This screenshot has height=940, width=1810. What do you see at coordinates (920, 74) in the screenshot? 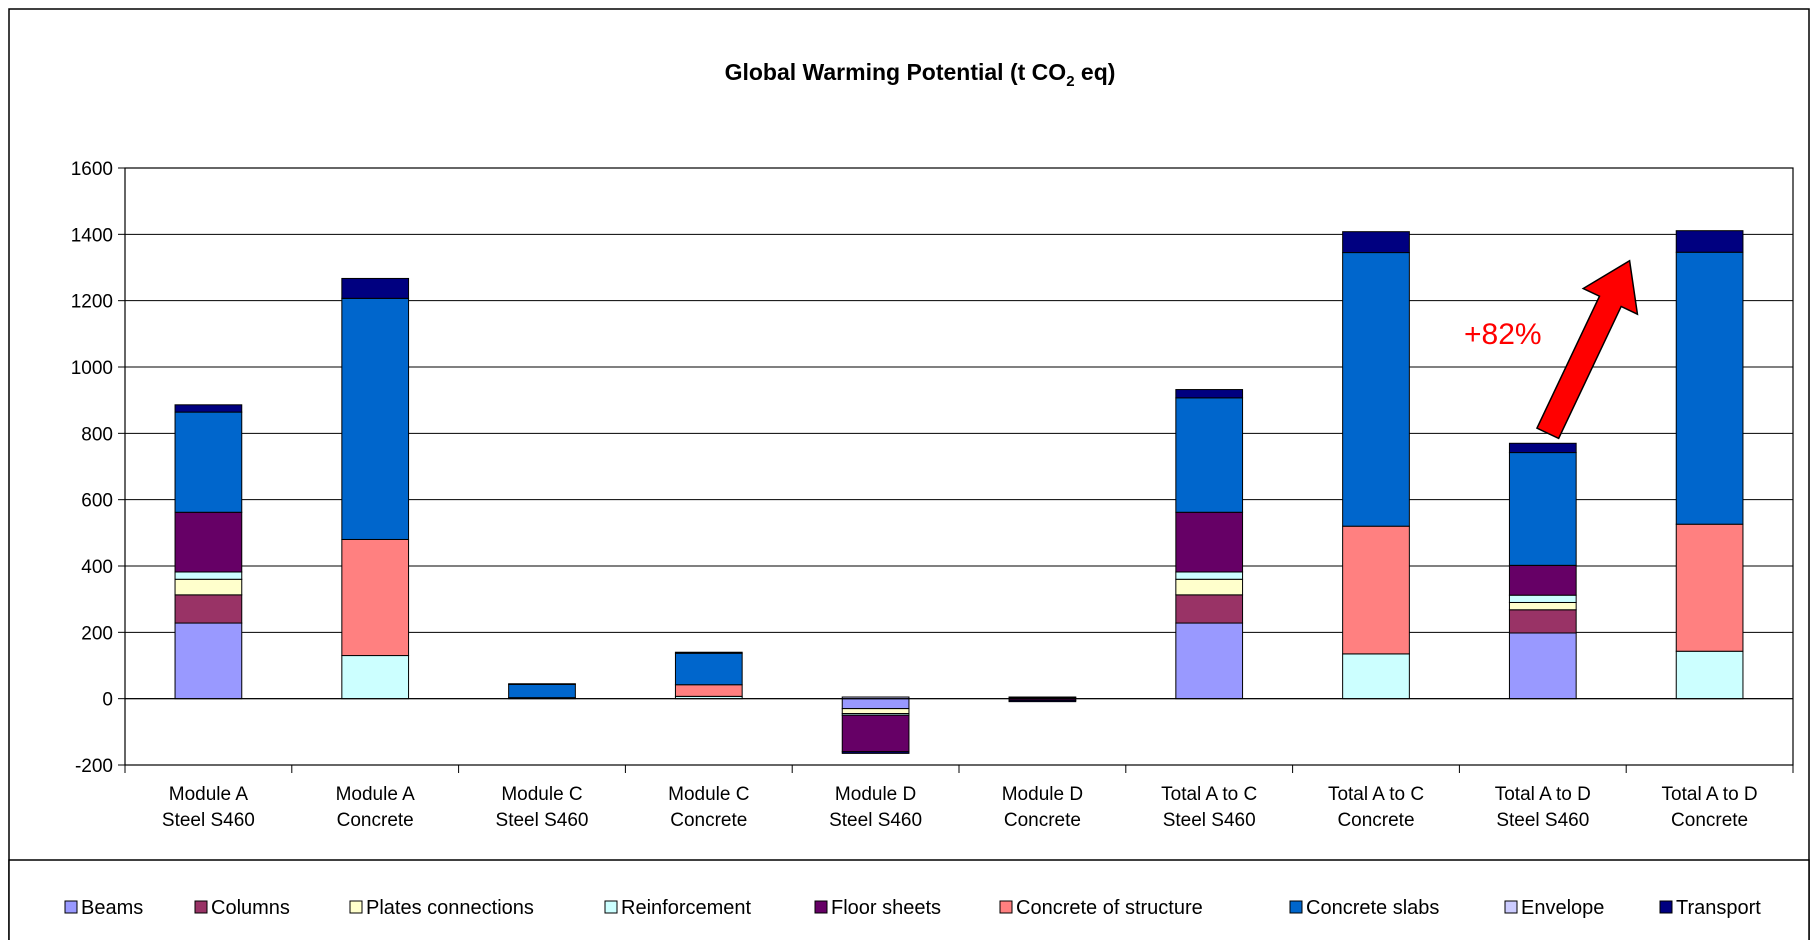
I see `chart-title: Global Warming Potential (t CO2 eq)` at bounding box center [920, 74].